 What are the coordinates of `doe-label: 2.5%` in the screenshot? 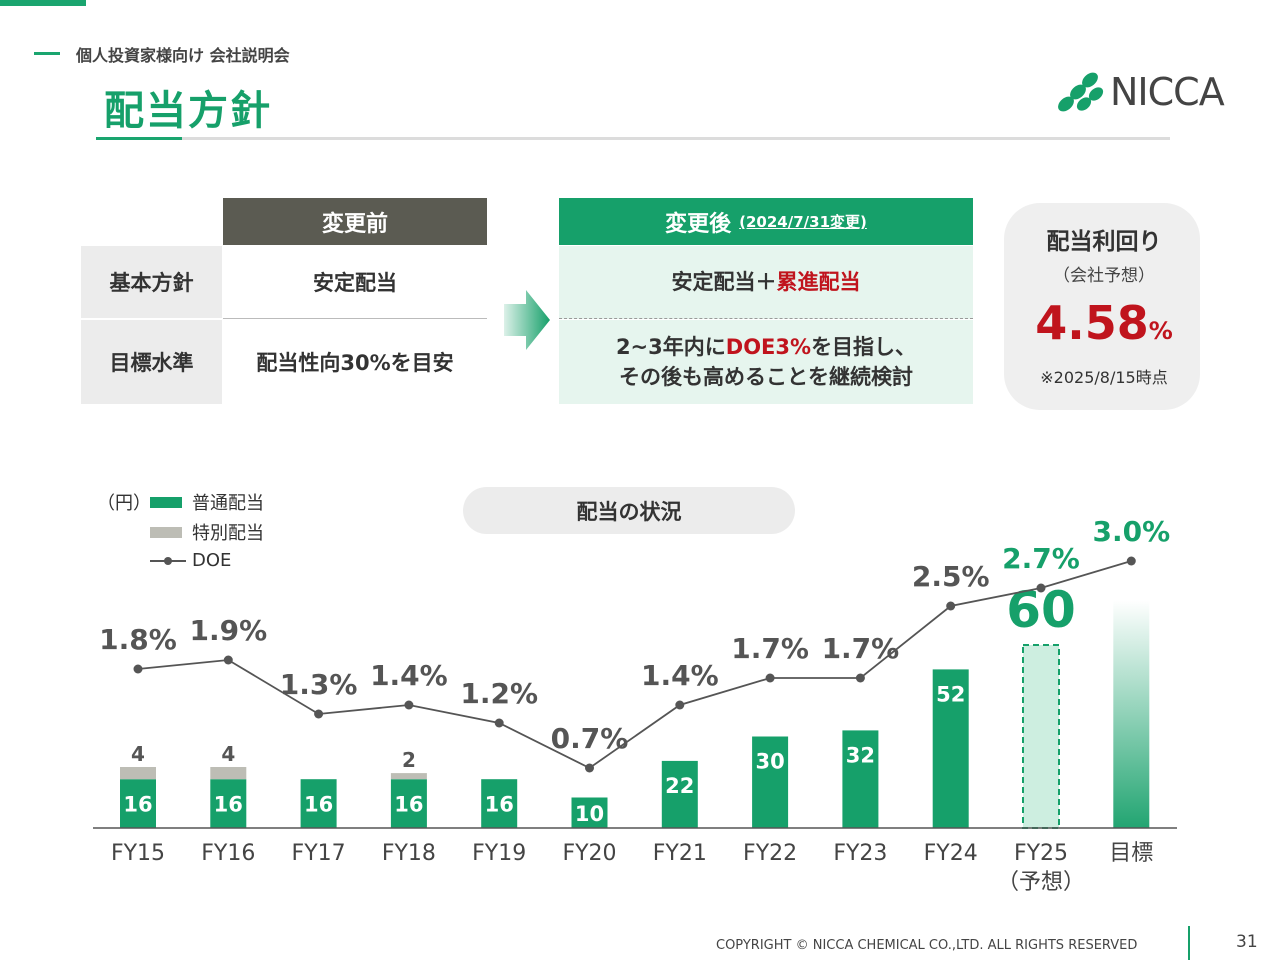 It's located at (951, 576).